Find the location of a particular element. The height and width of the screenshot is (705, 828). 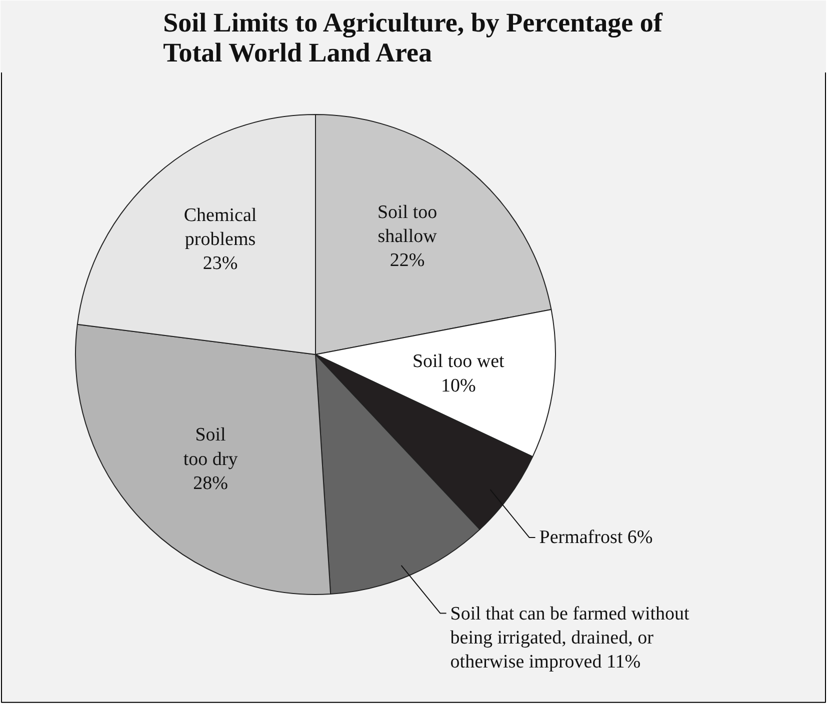

data-label: 23% is located at coordinates (220, 263).